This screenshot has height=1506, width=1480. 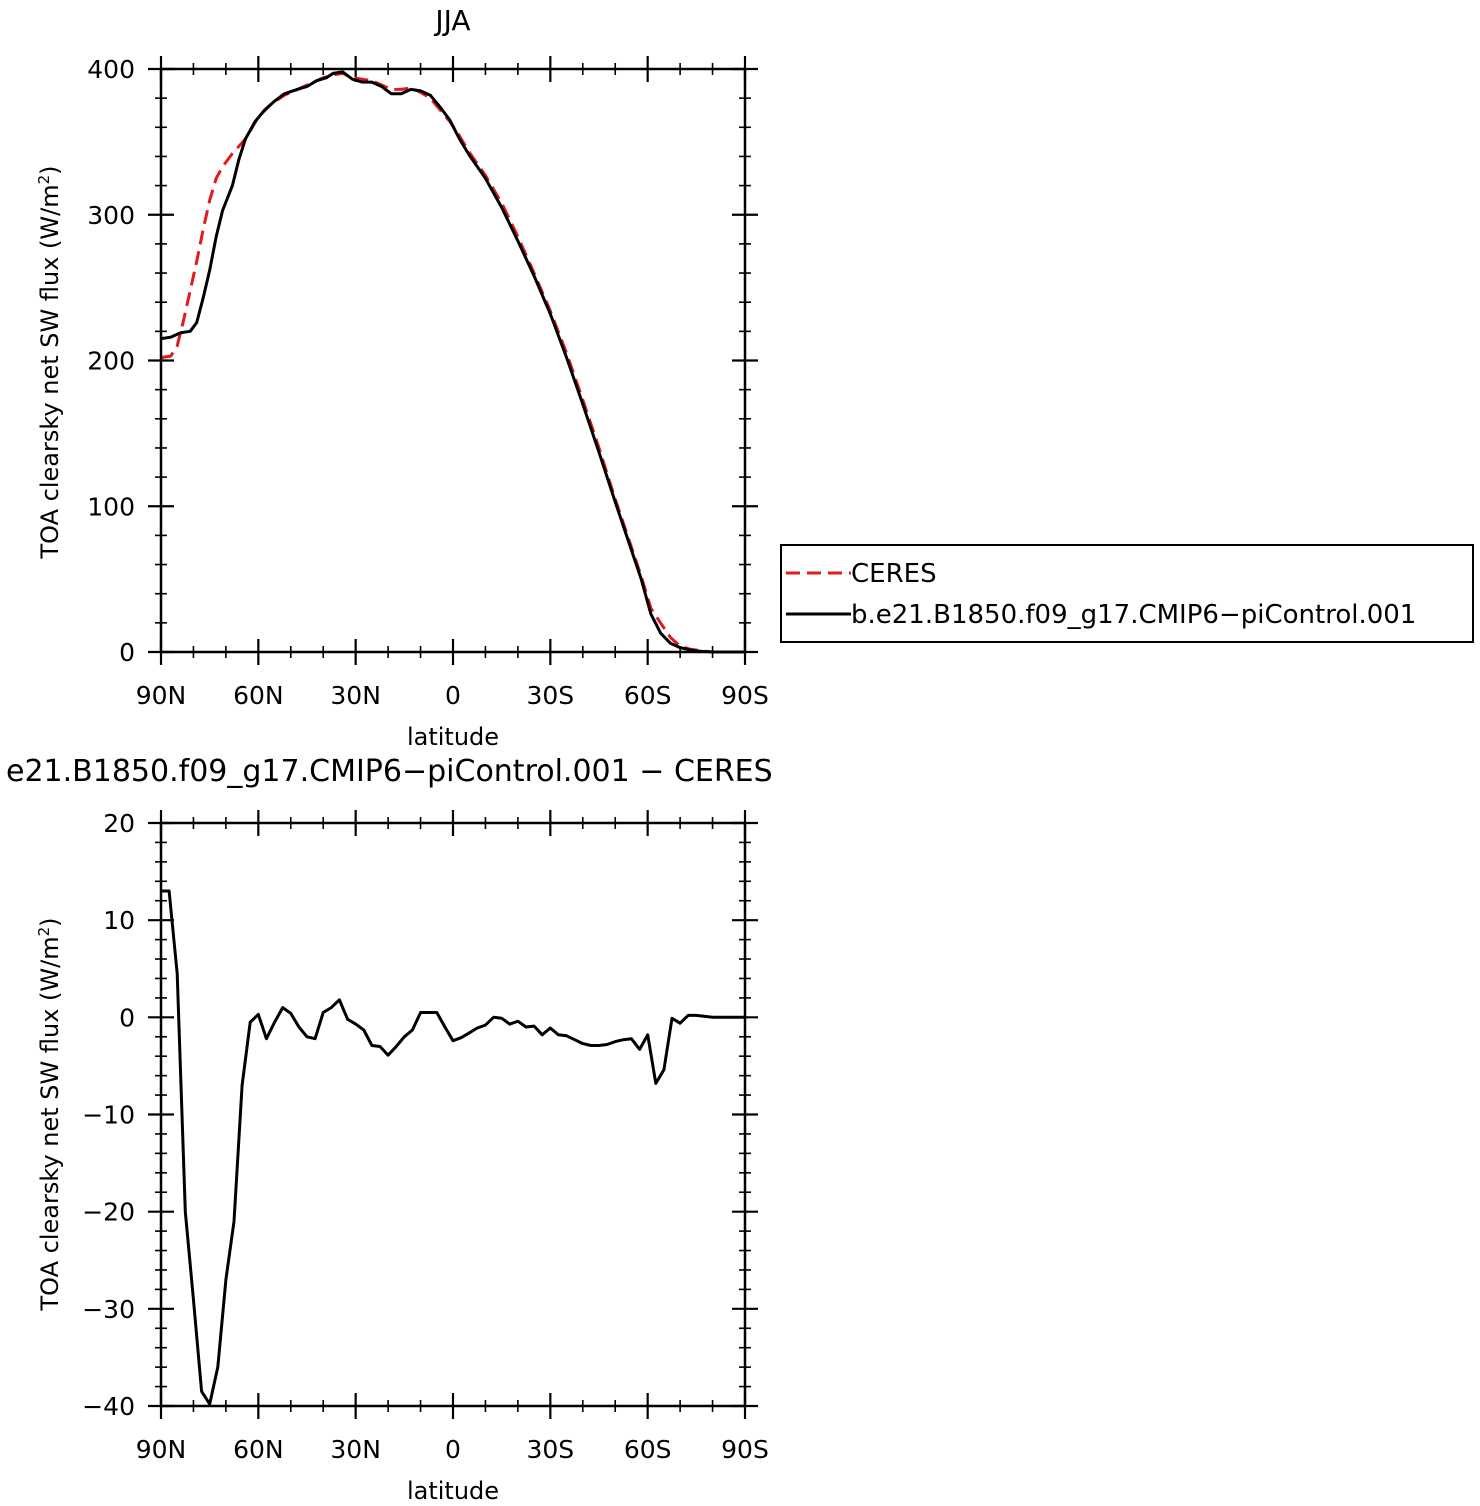 What do you see at coordinates (894, 574) in the screenshot?
I see `legend-label-ceres: CERES` at bounding box center [894, 574].